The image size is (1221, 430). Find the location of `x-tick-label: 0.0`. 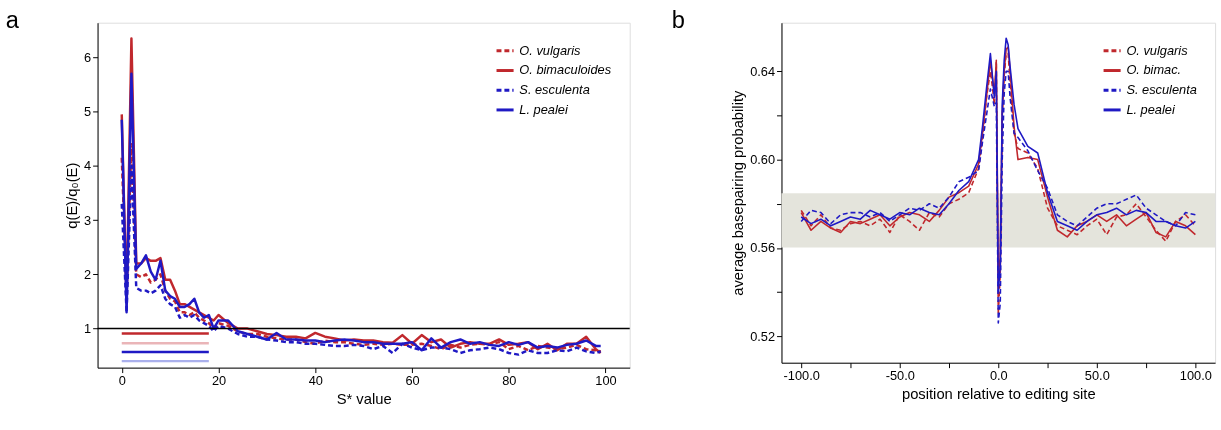

x-tick-label: 0.0 is located at coordinates (998, 375).